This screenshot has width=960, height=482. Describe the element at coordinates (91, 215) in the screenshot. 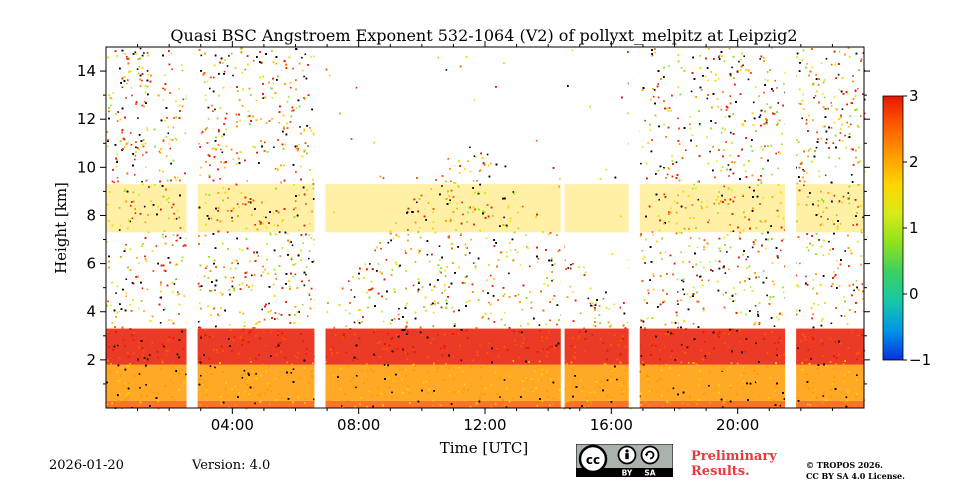

I see `y-tick-label: 8` at that location.